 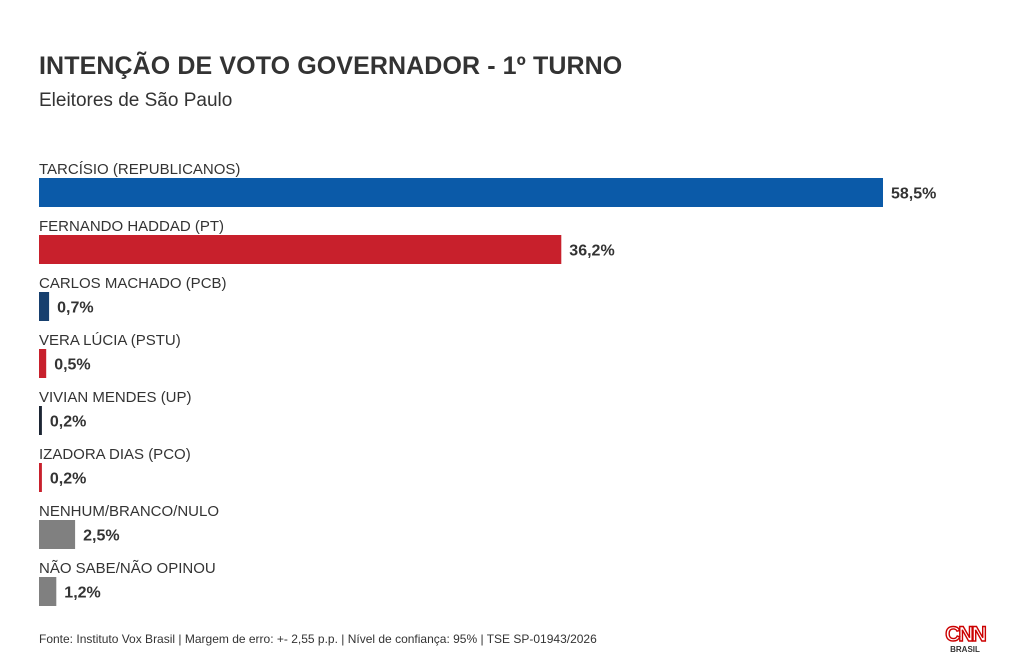 What do you see at coordinates (965, 634) in the screenshot?
I see `cnn-logo-mark: CNN` at bounding box center [965, 634].